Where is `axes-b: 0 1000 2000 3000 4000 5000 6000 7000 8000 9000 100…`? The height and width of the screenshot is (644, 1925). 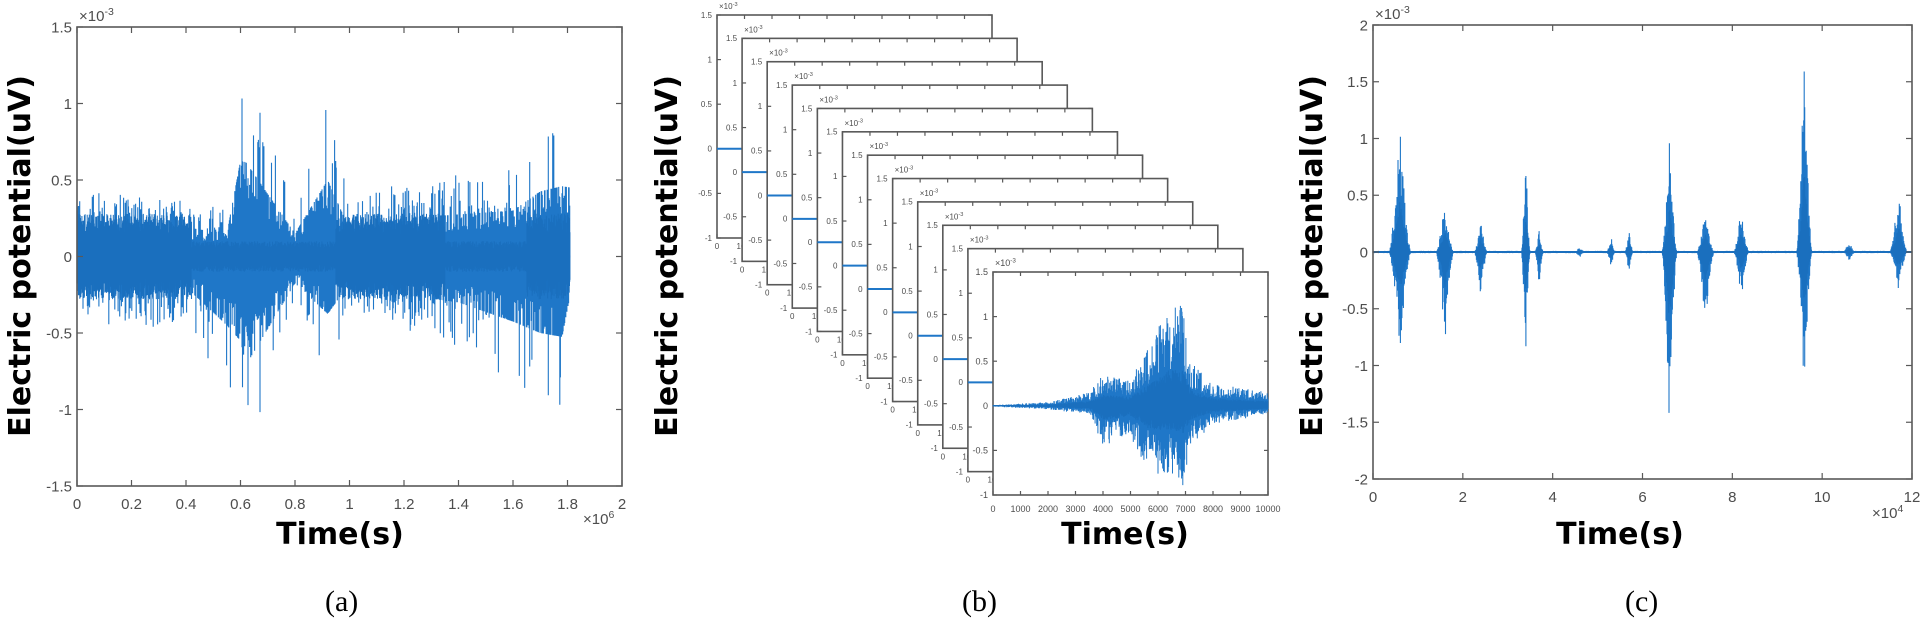
axes-b: 0 1000 2000 3000 4000 5000 6000 7000 8000 9000 100… is located at coordinates (1126, 385).